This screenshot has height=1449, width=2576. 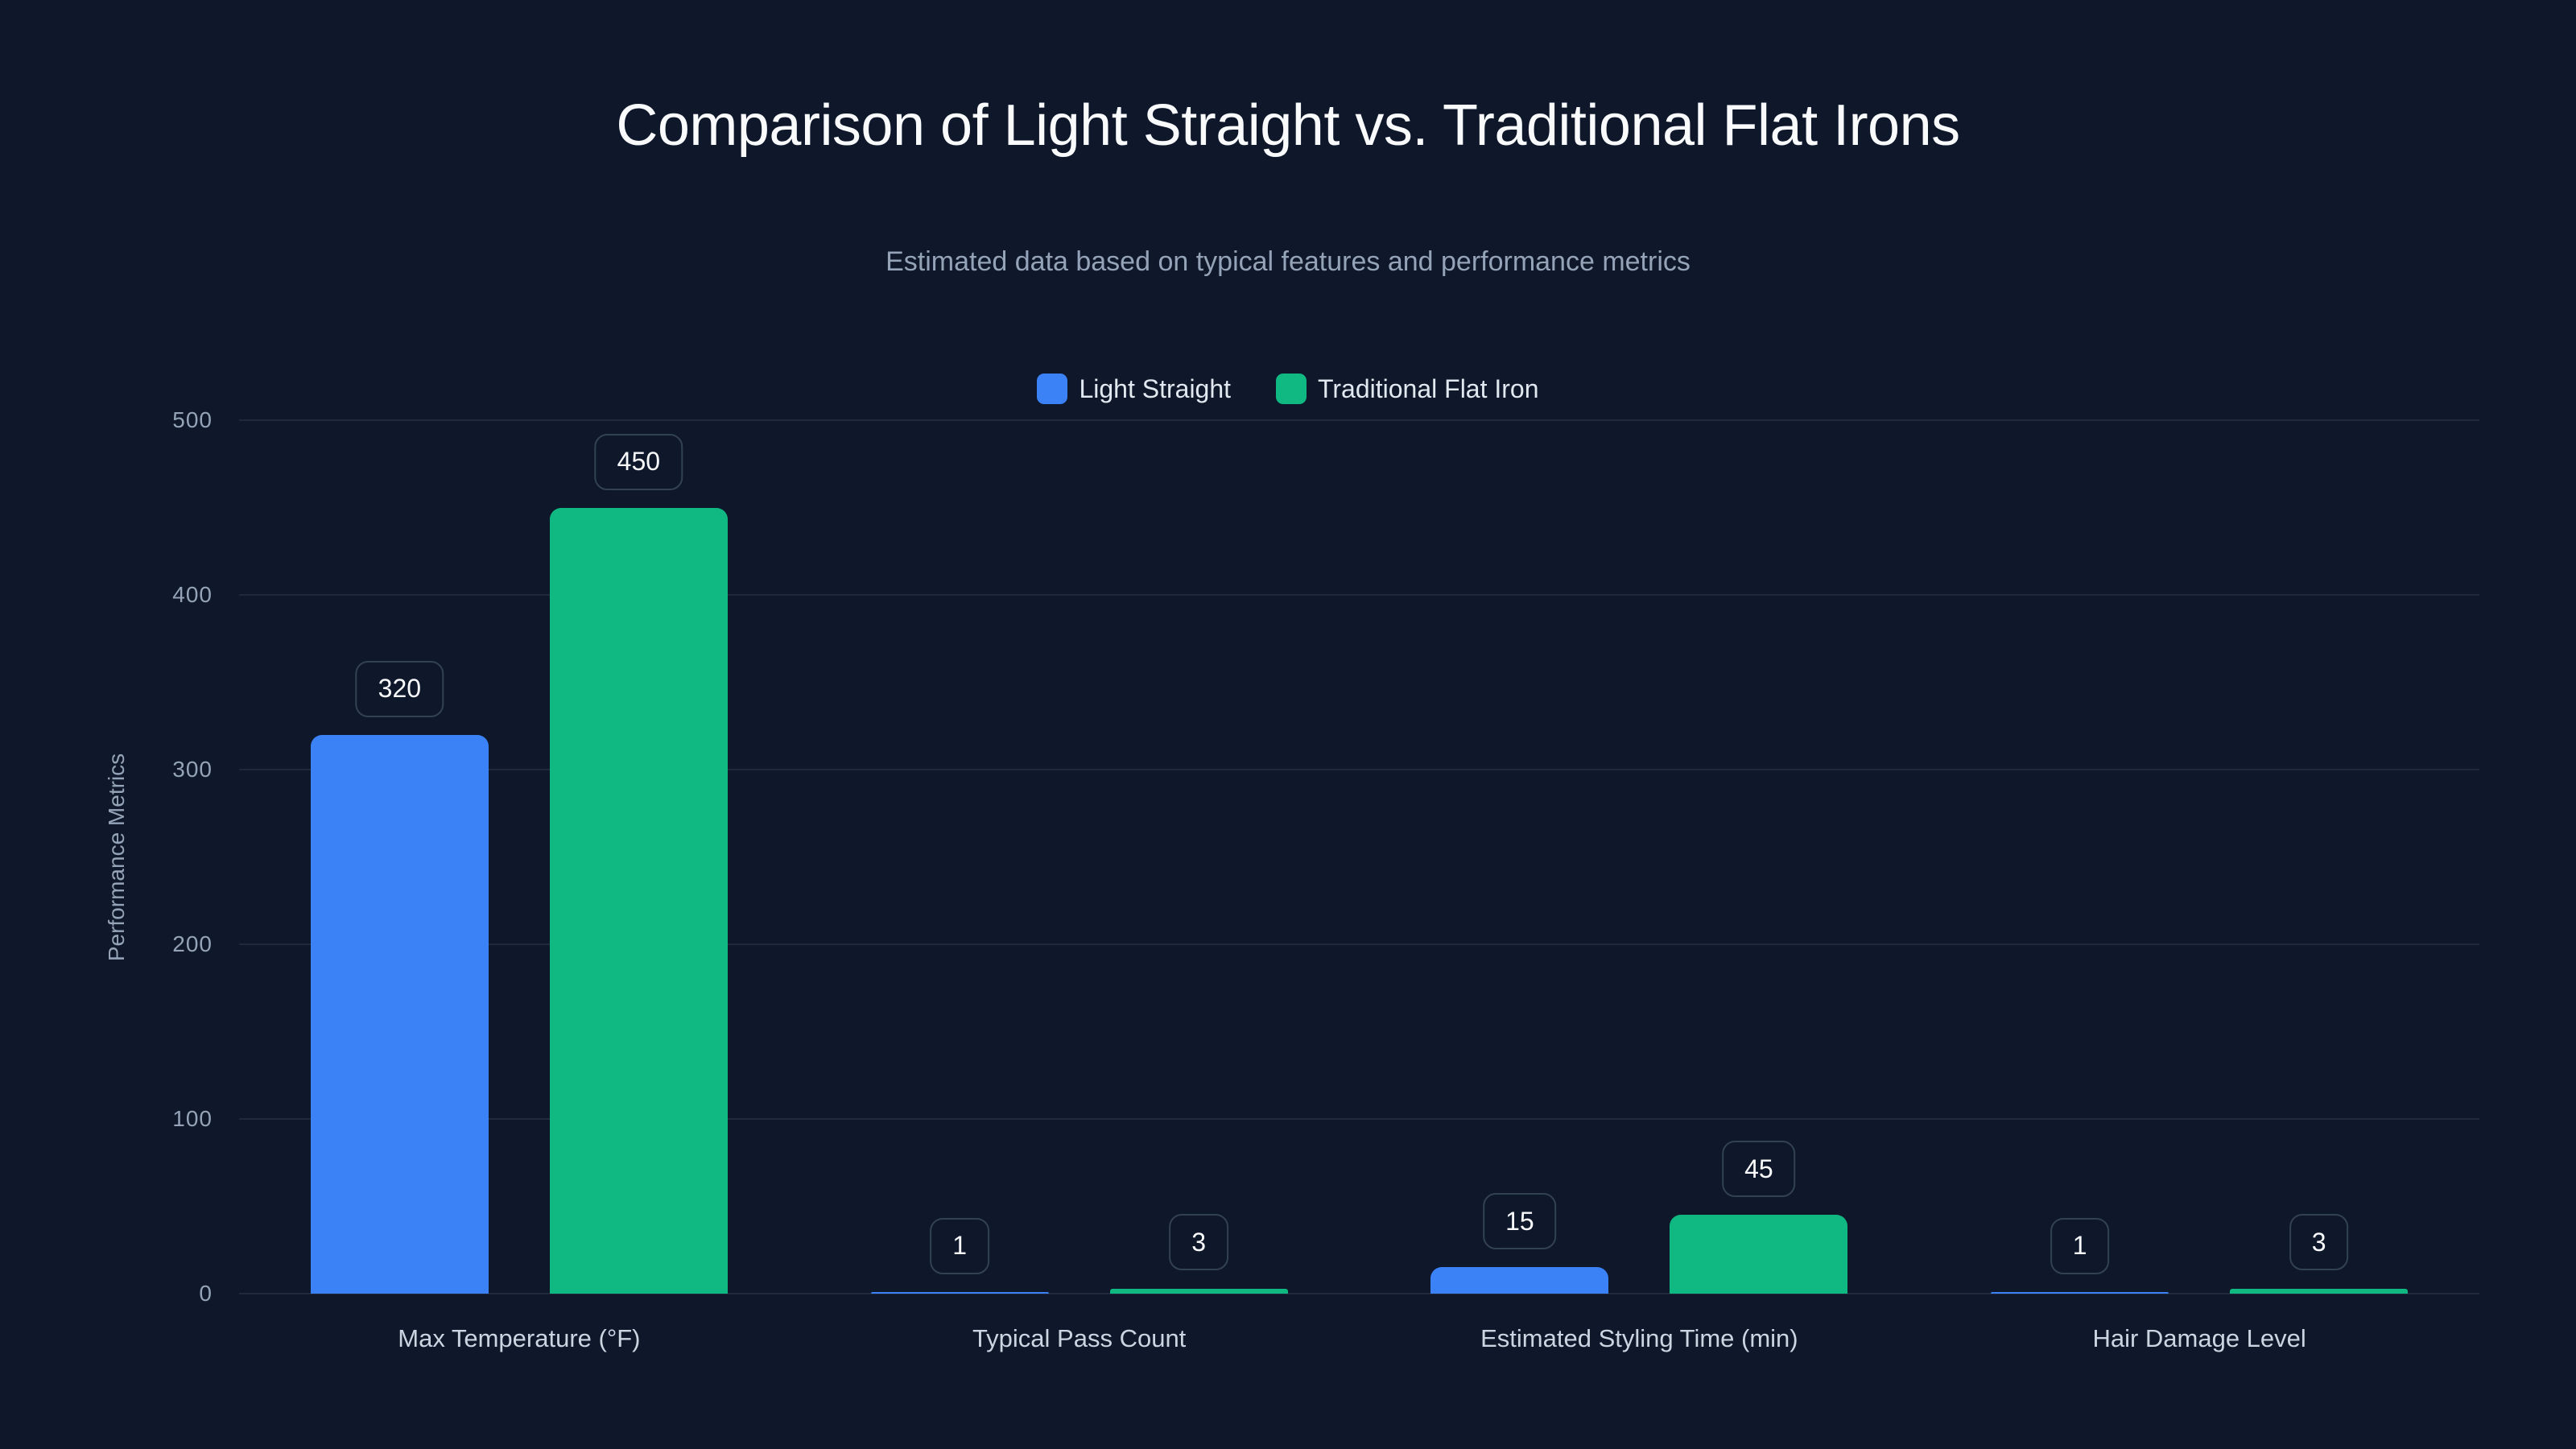 What do you see at coordinates (192, 1118) in the screenshot?
I see `y-tick-label: 100` at bounding box center [192, 1118].